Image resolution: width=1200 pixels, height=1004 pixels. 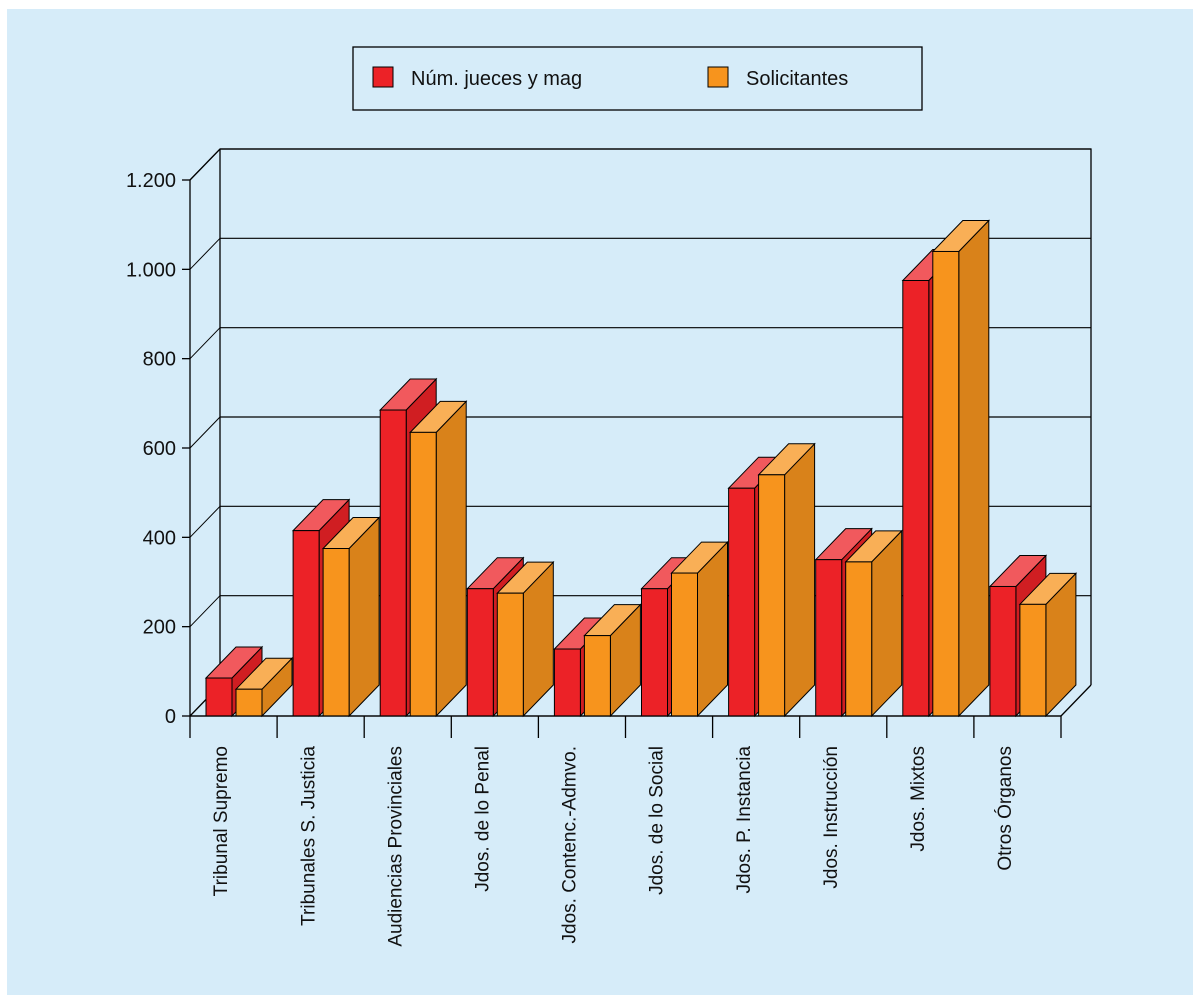 I want to click on legend-box, so click(x=637, y=78).